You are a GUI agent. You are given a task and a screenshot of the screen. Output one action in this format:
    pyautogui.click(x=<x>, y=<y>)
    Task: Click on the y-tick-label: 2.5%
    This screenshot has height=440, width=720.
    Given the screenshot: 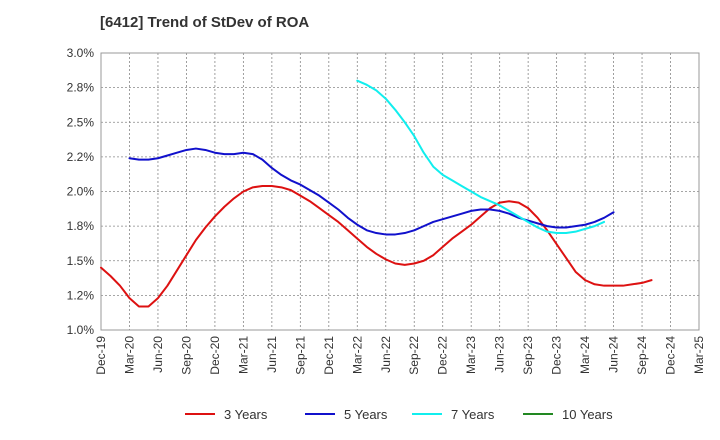 What is the action you would take?
    pyautogui.click(x=81, y=122)
    